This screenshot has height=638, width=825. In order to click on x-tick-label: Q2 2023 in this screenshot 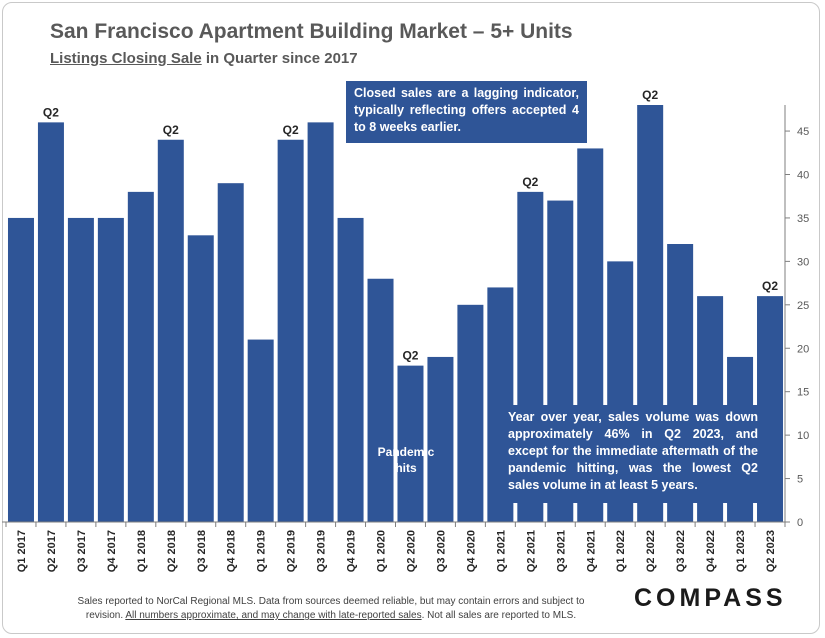, I will do `click(771, 551)`.